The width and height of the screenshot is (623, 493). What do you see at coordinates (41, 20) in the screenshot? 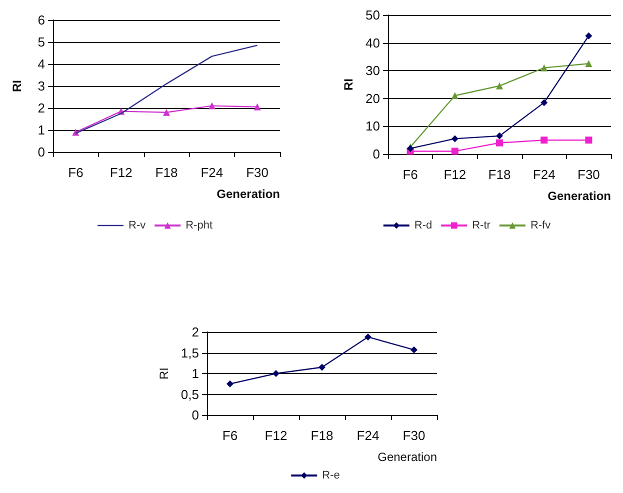
I see `y-tick-label: 6` at bounding box center [41, 20].